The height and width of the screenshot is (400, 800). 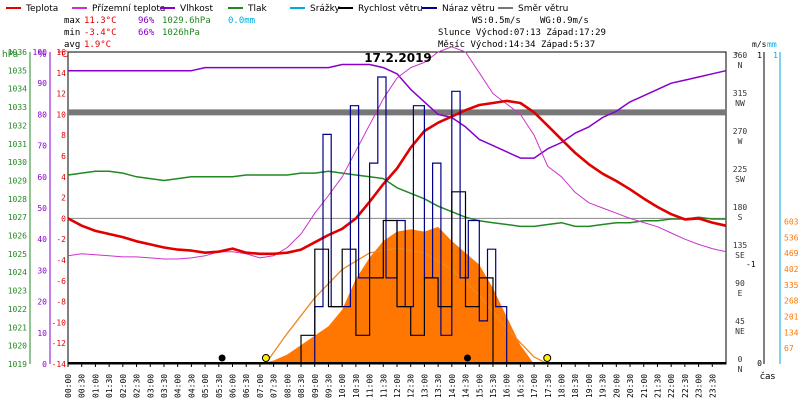 I want to click on x-tick-label: 03:00, so click(x=150, y=386).